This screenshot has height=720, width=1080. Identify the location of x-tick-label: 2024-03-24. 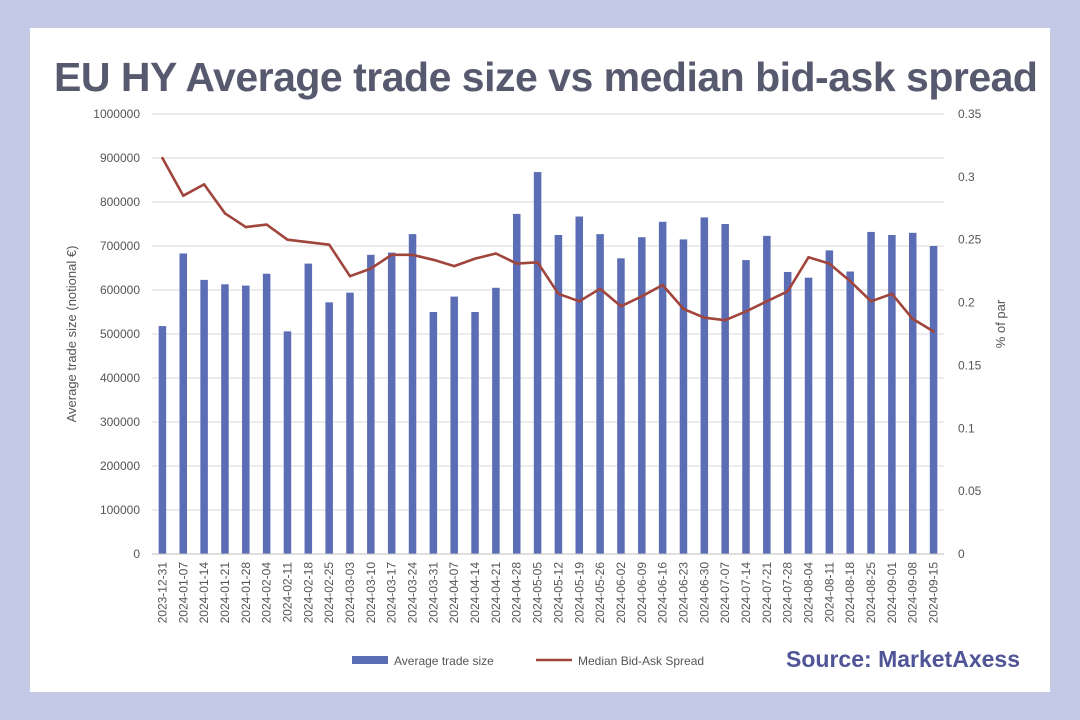
(413, 593).